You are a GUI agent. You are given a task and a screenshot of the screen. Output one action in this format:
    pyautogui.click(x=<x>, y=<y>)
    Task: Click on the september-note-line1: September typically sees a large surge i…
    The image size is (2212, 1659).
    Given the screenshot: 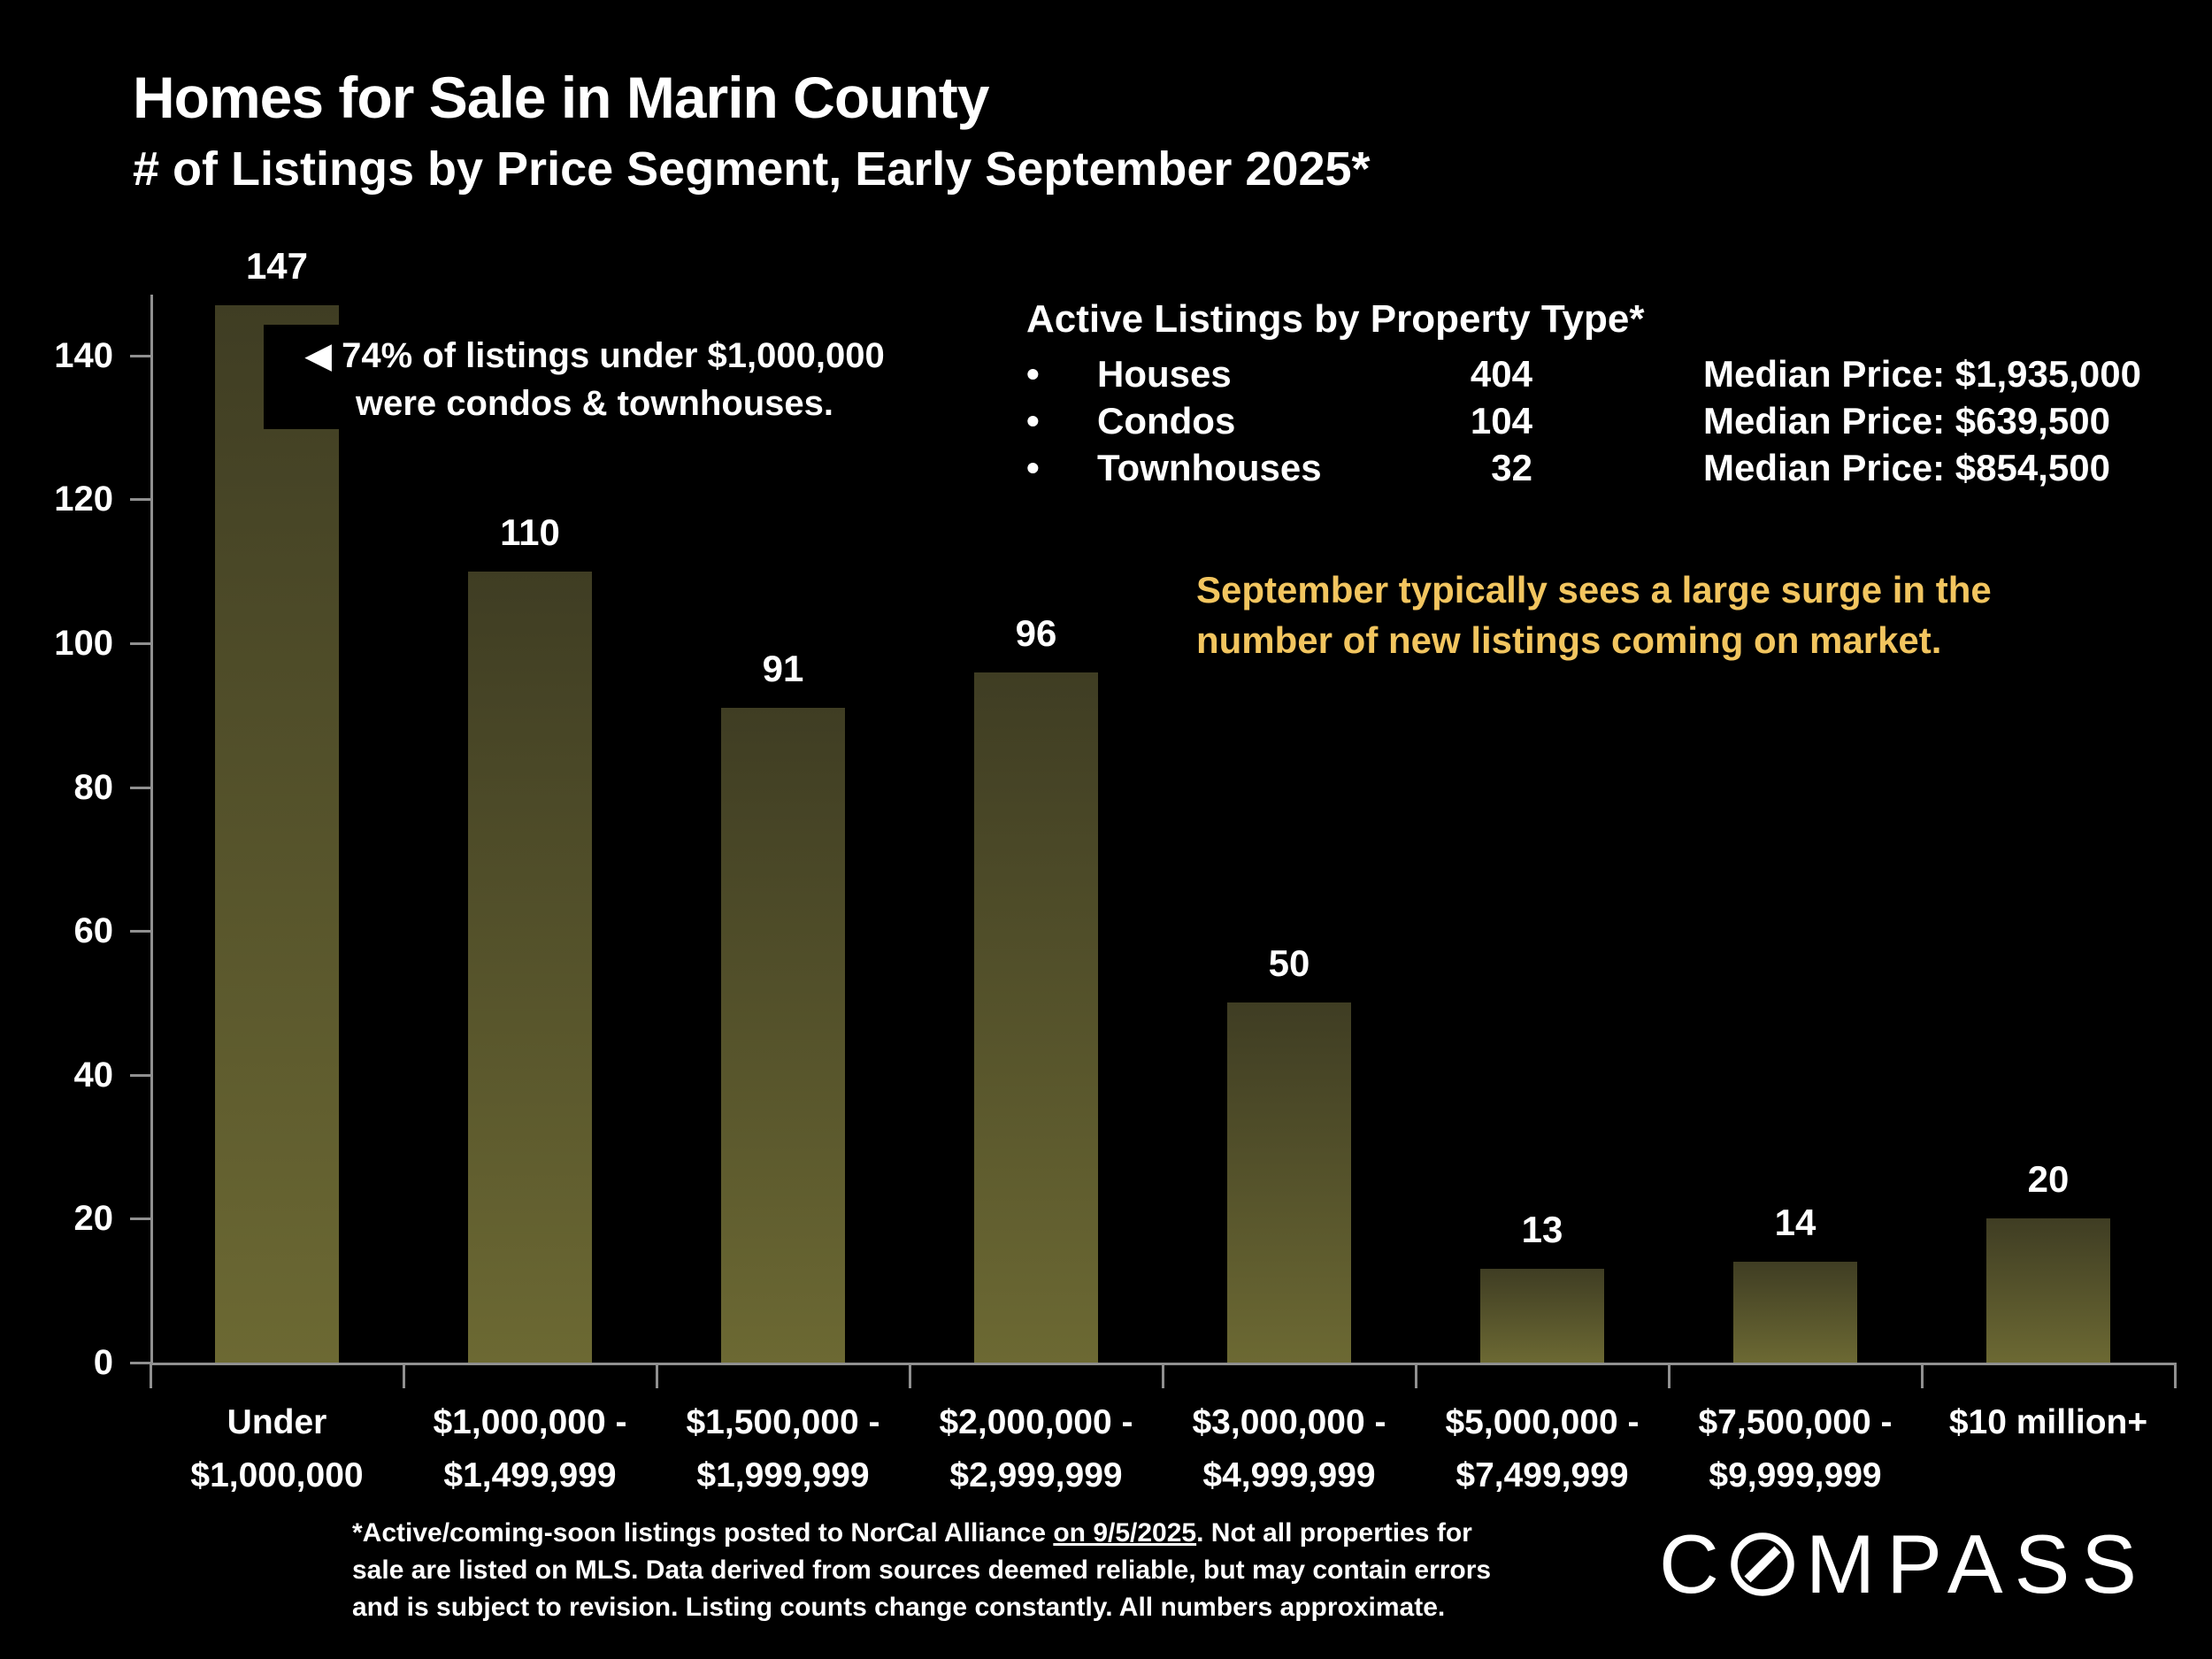 What is the action you would take?
    pyautogui.click(x=1594, y=590)
    